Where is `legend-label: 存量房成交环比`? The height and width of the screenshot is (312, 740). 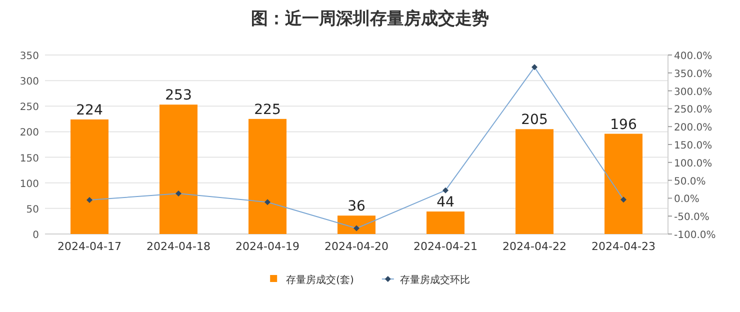 legend-label: 存量房成交环比 is located at coordinates (435, 280).